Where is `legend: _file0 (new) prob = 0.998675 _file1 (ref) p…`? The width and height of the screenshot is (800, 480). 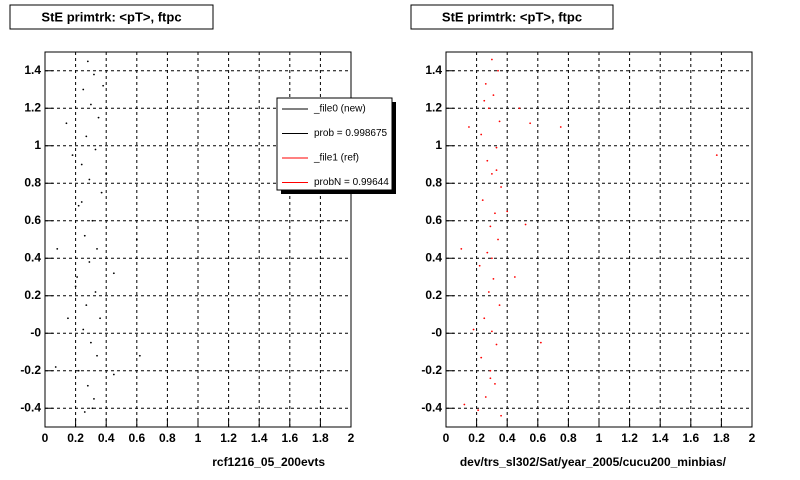 legend: _file0 (new) prob = 0.998675 _file1 (ref) p… is located at coordinates (336, 145).